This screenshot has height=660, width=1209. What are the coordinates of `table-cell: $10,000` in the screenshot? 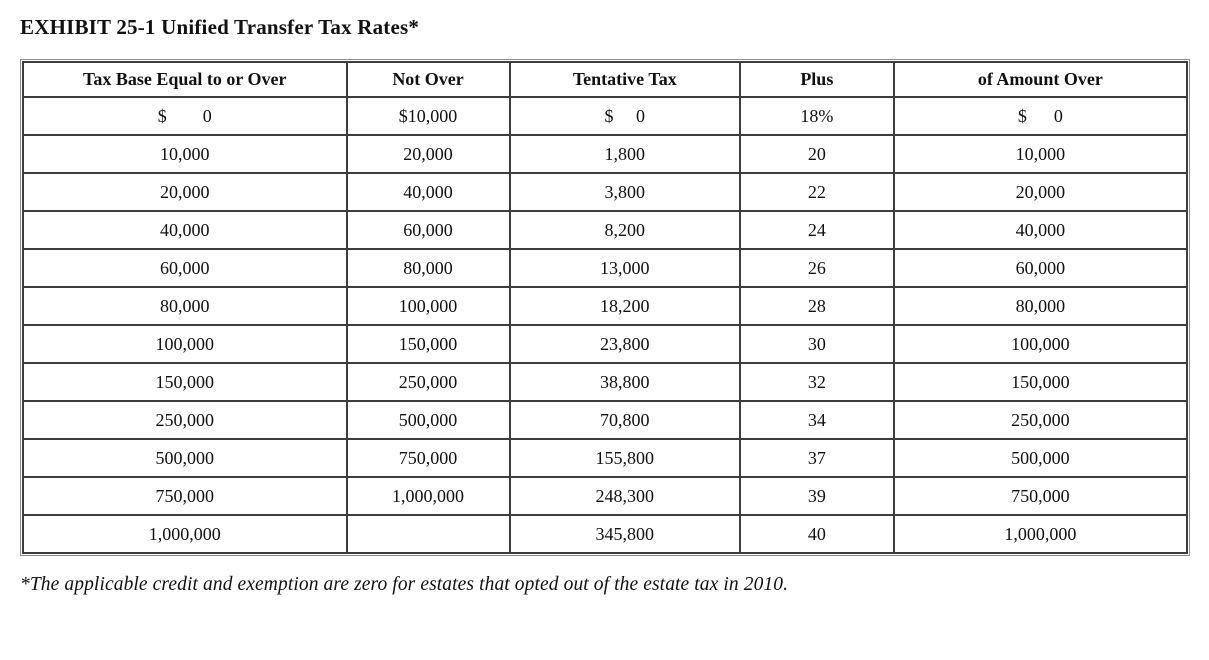 It's located at (428, 116).